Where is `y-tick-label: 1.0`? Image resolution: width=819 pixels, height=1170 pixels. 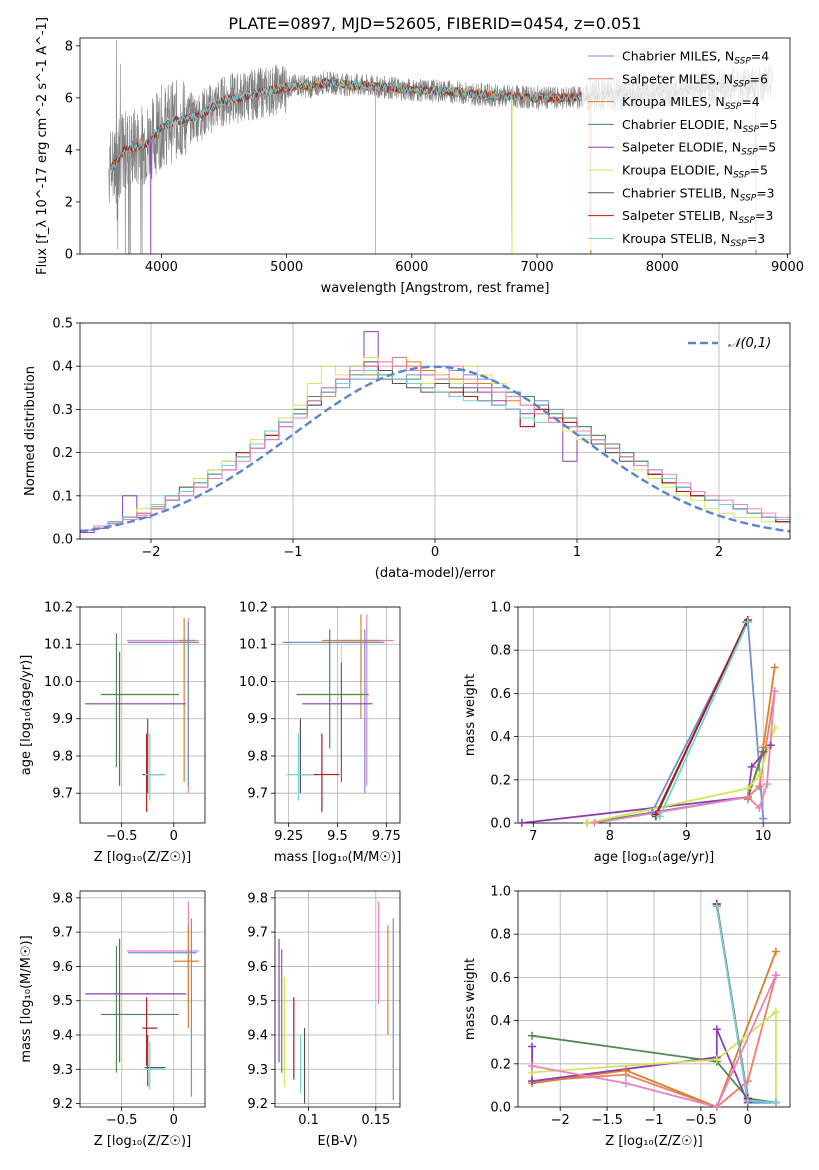
y-tick-label: 1.0 is located at coordinates (500, 892).